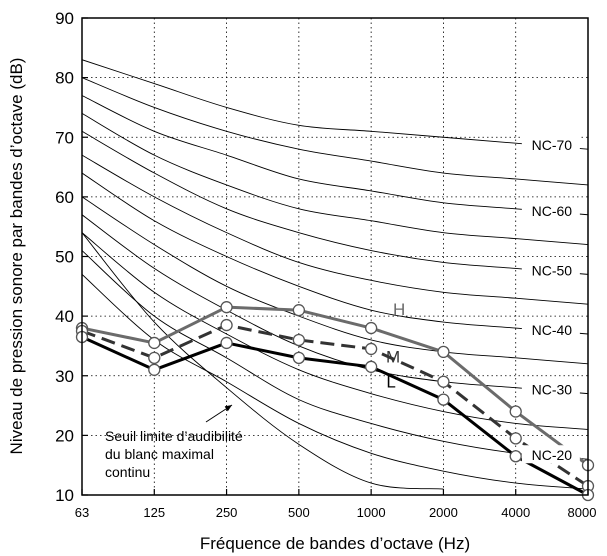 The image size is (607, 556). I want to click on y-tick-label: 30, so click(64, 376).